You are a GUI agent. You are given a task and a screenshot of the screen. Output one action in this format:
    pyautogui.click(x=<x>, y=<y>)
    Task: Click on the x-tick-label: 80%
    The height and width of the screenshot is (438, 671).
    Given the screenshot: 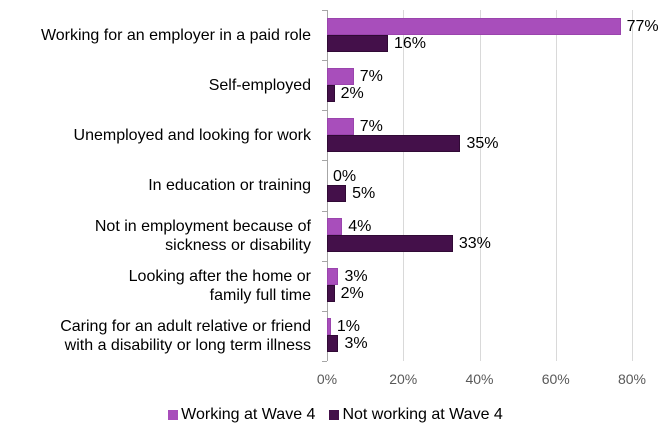 What is the action you would take?
    pyautogui.click(x=632, y=379)
    